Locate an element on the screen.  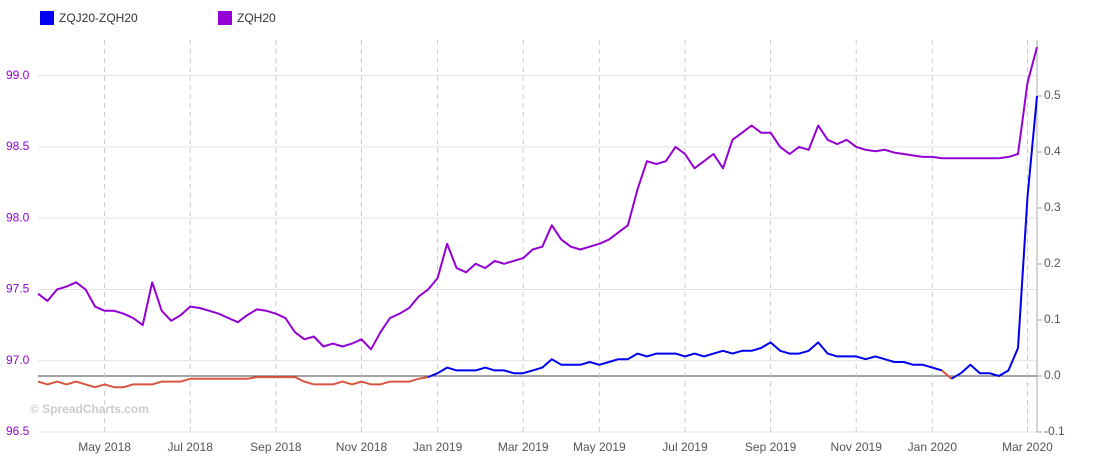
y2-tick-label: 0.0 is located at coordinates (1052, 375).